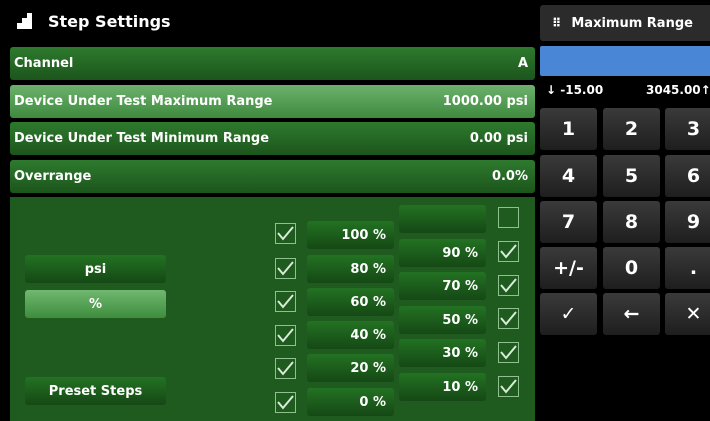  I want to click on step-button: 40 %, so click(350, 335).